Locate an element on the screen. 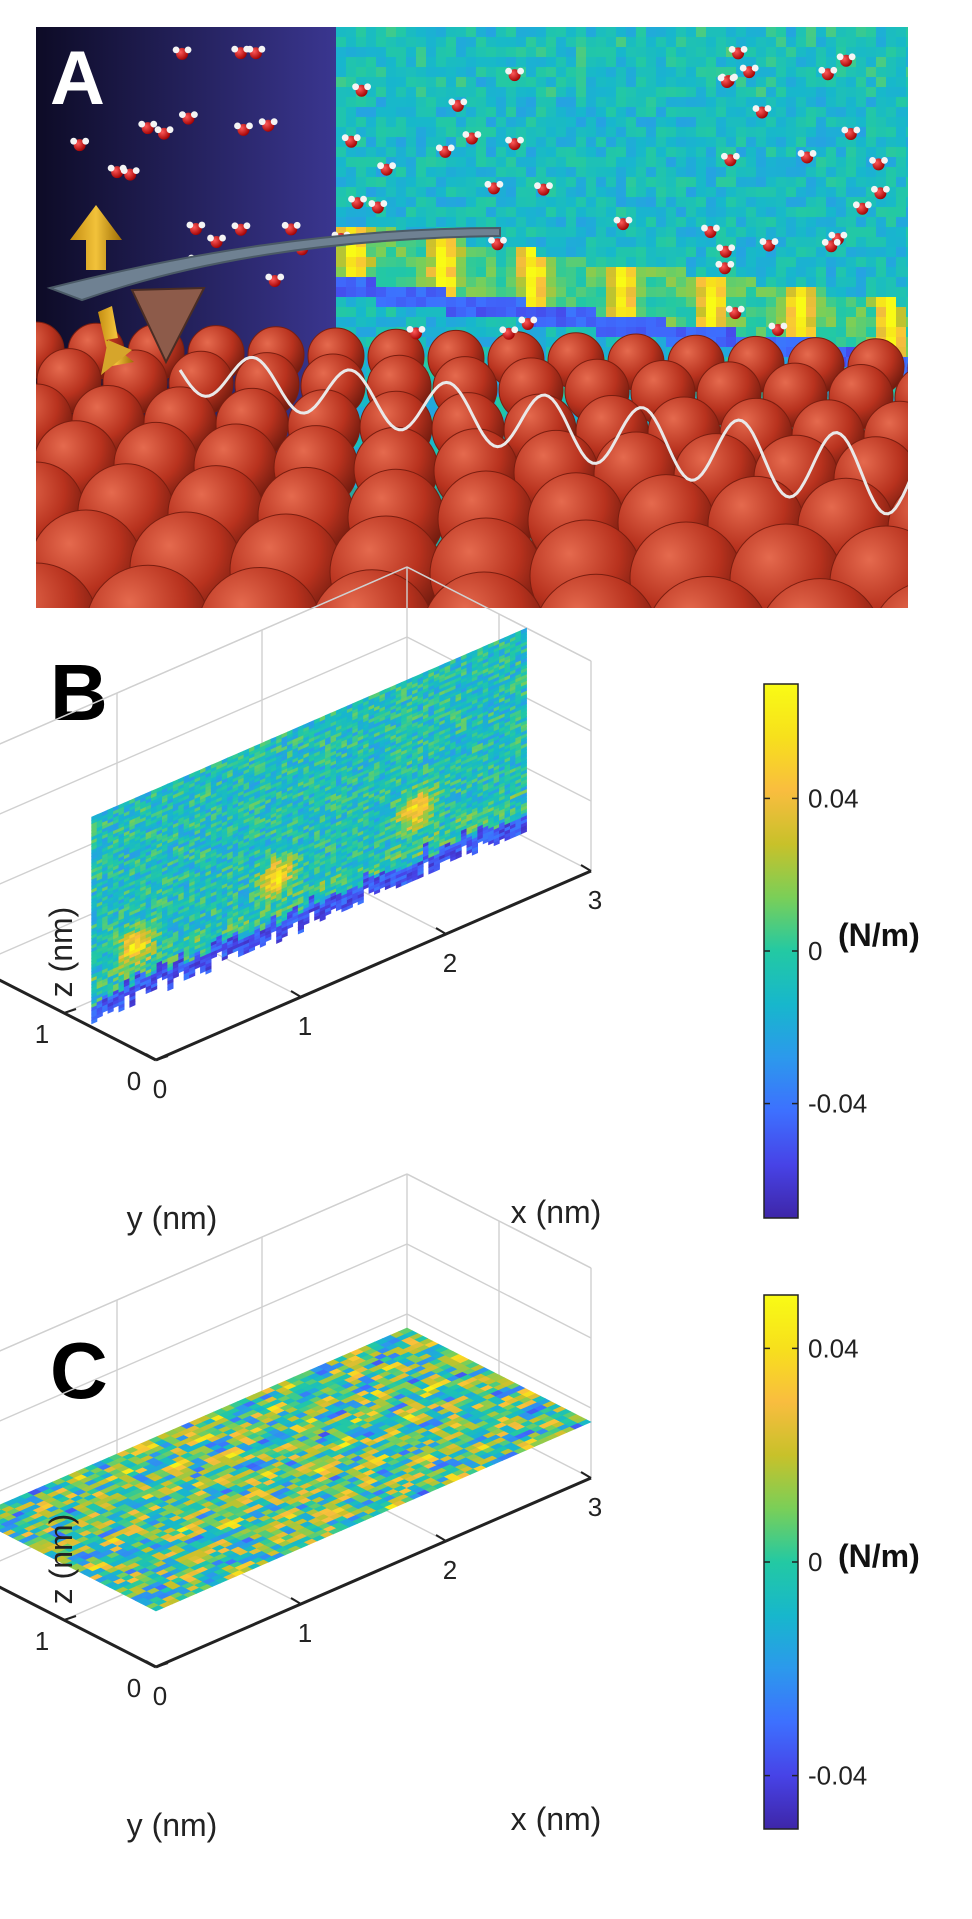 The image size is (972, 1919). b-colorbar-tick-label: 0 is located at coordinates (815, 951).